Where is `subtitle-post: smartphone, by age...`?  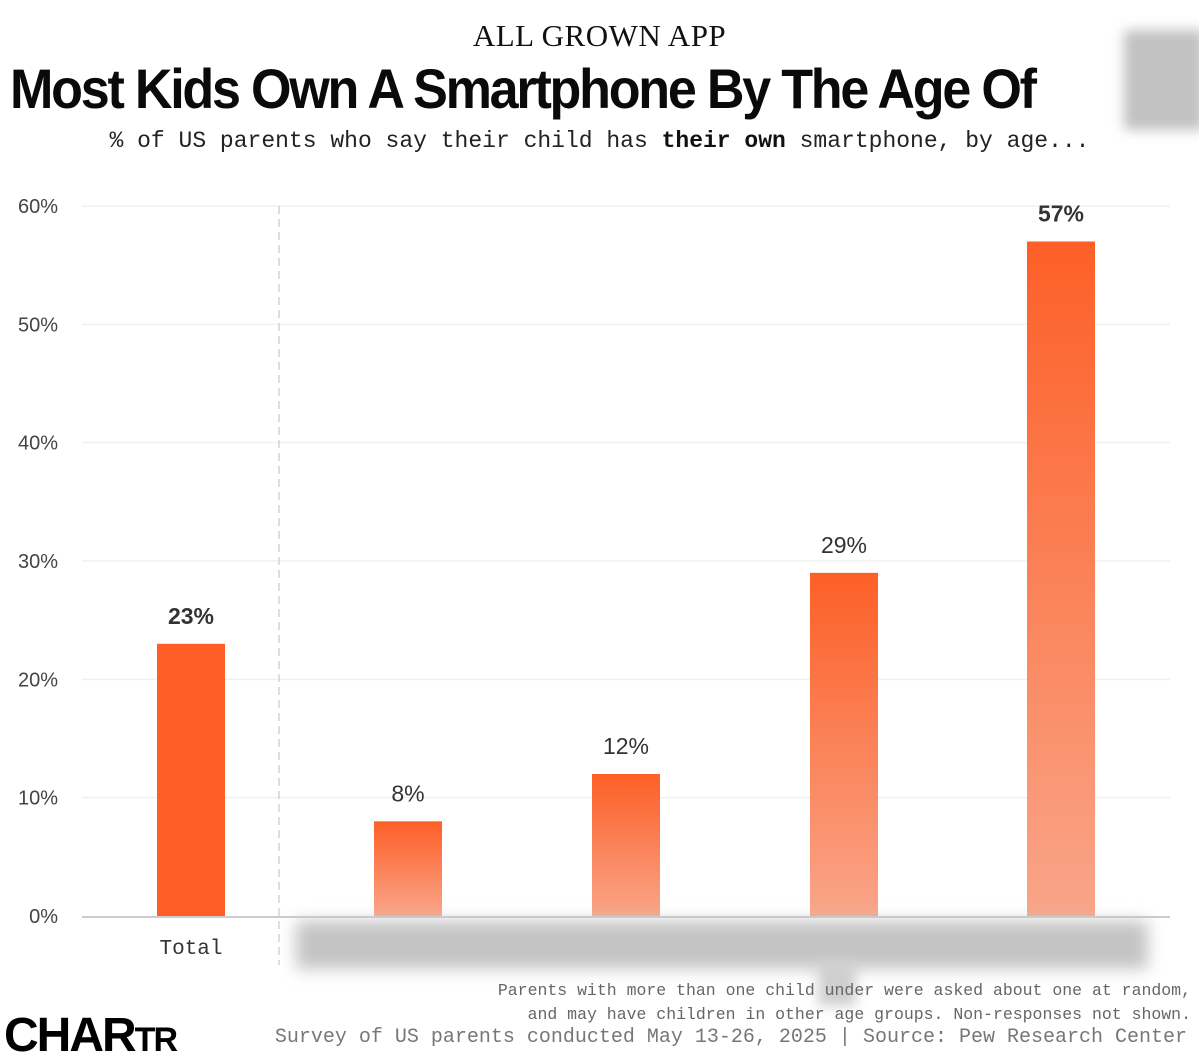
subtitle-post: smartphone, by age... is located at coordinates (937, 141).